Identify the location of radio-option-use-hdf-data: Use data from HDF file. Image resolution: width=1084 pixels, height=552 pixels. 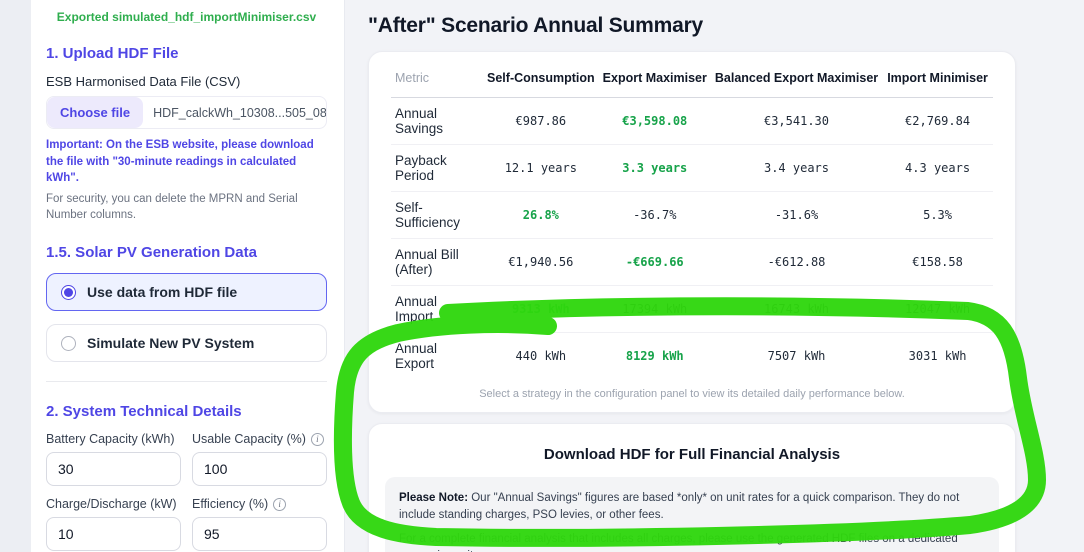
(186, 292).